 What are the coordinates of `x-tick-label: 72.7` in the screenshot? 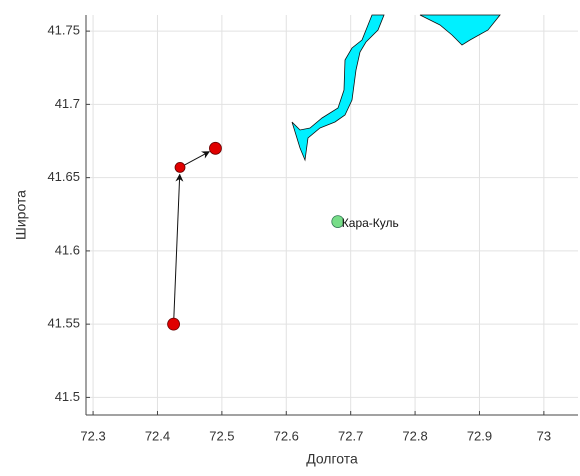 It's located at (350, 435).